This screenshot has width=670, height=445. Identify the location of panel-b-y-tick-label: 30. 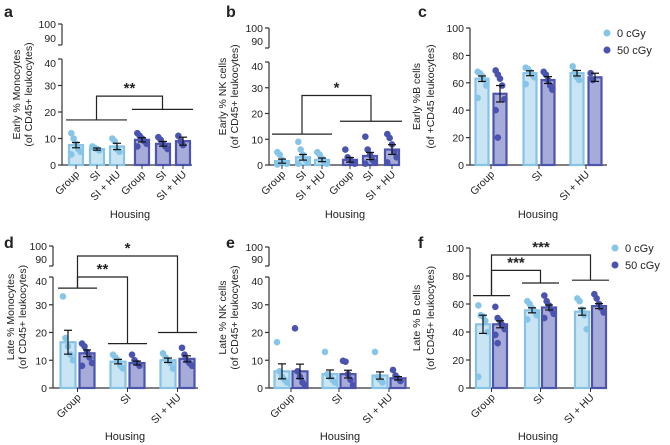
(257, 89).